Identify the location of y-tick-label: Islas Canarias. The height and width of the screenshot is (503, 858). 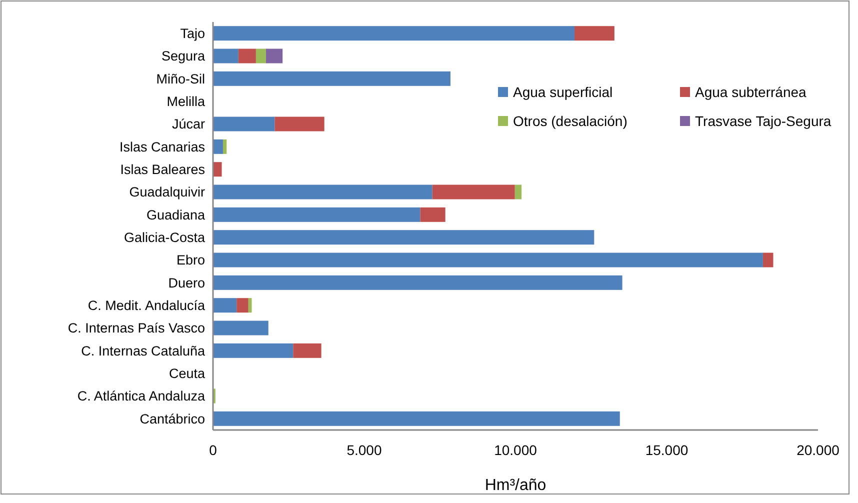
(162, 146).